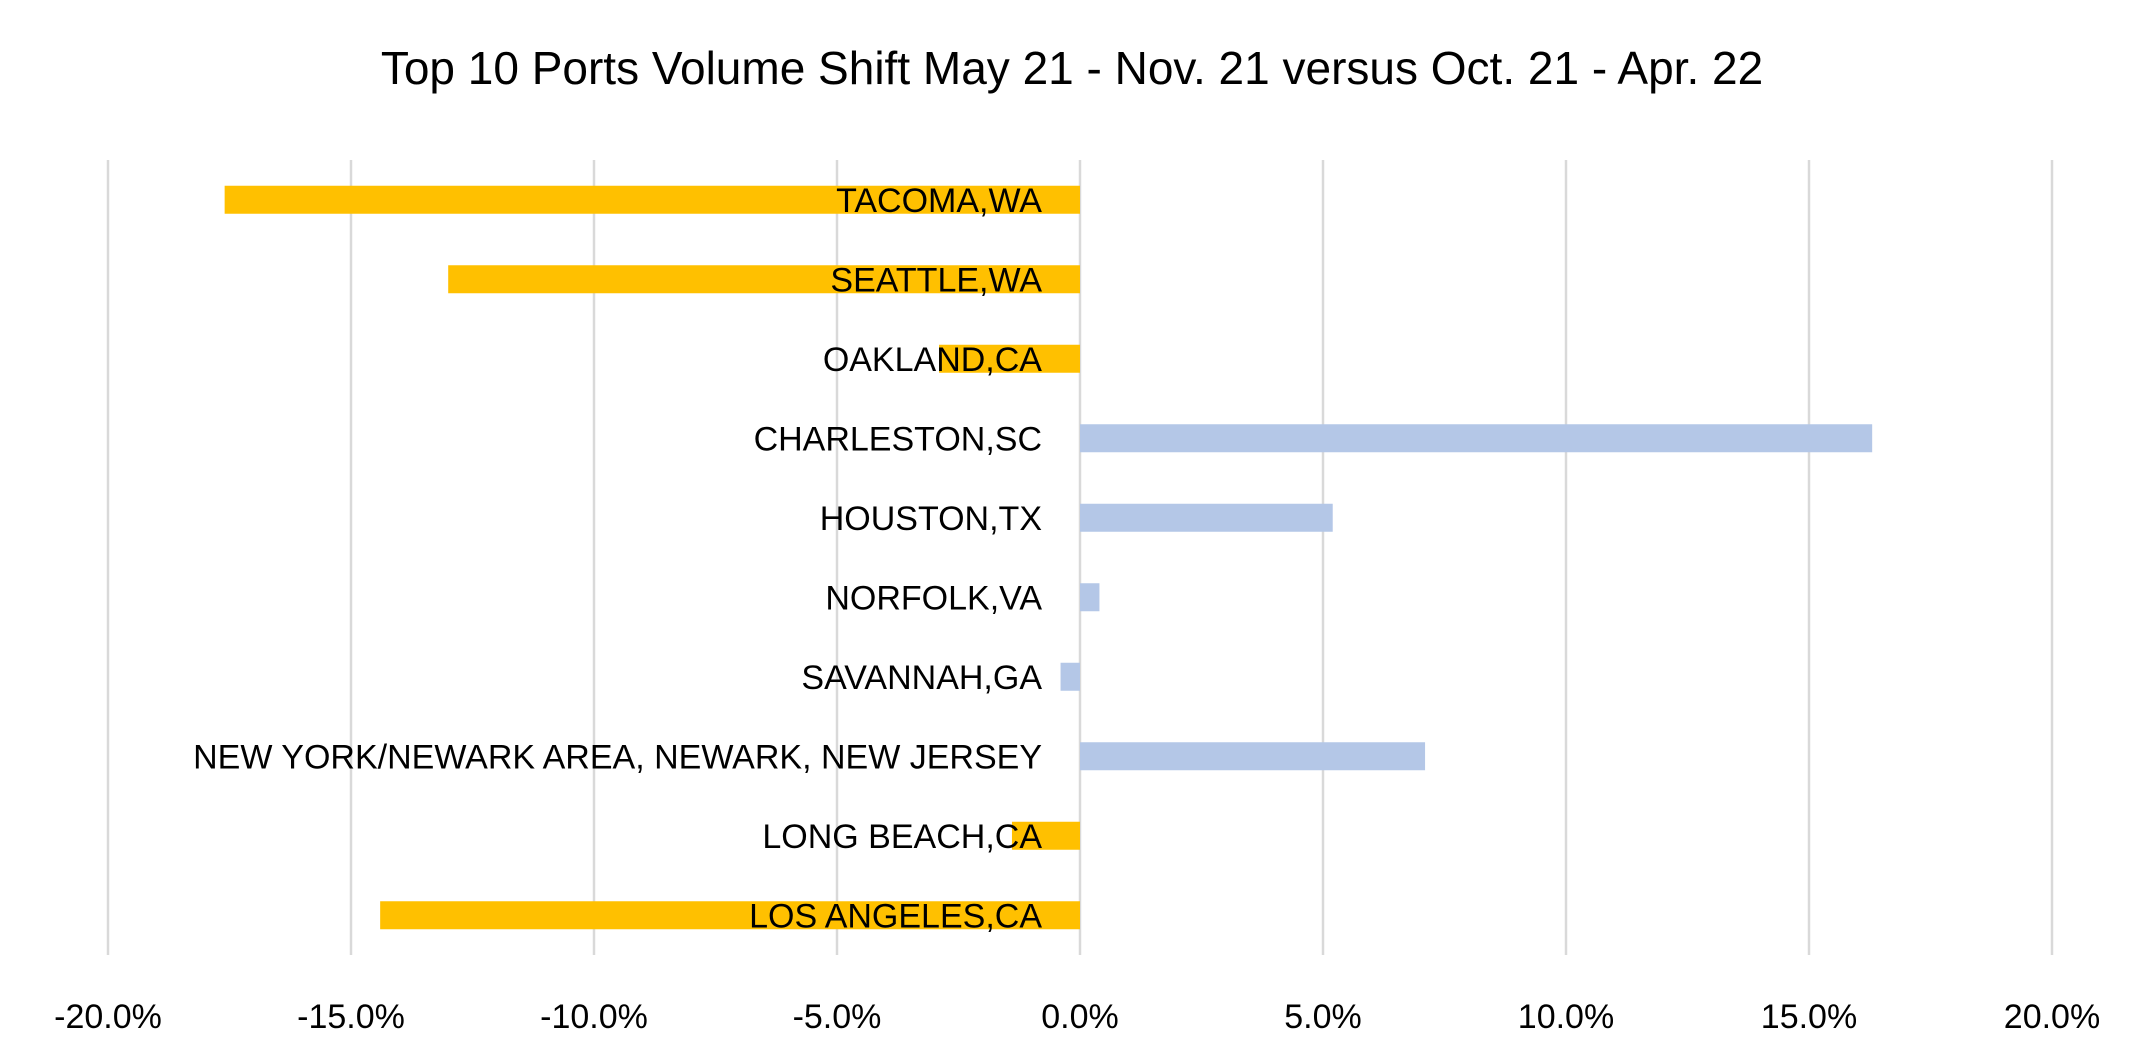 This screenshot has height=1061, width=2145. Describe the element at coordinates (921, 678) in the screenshot. I see `category-label: SAVANNAH,GA` at that location.